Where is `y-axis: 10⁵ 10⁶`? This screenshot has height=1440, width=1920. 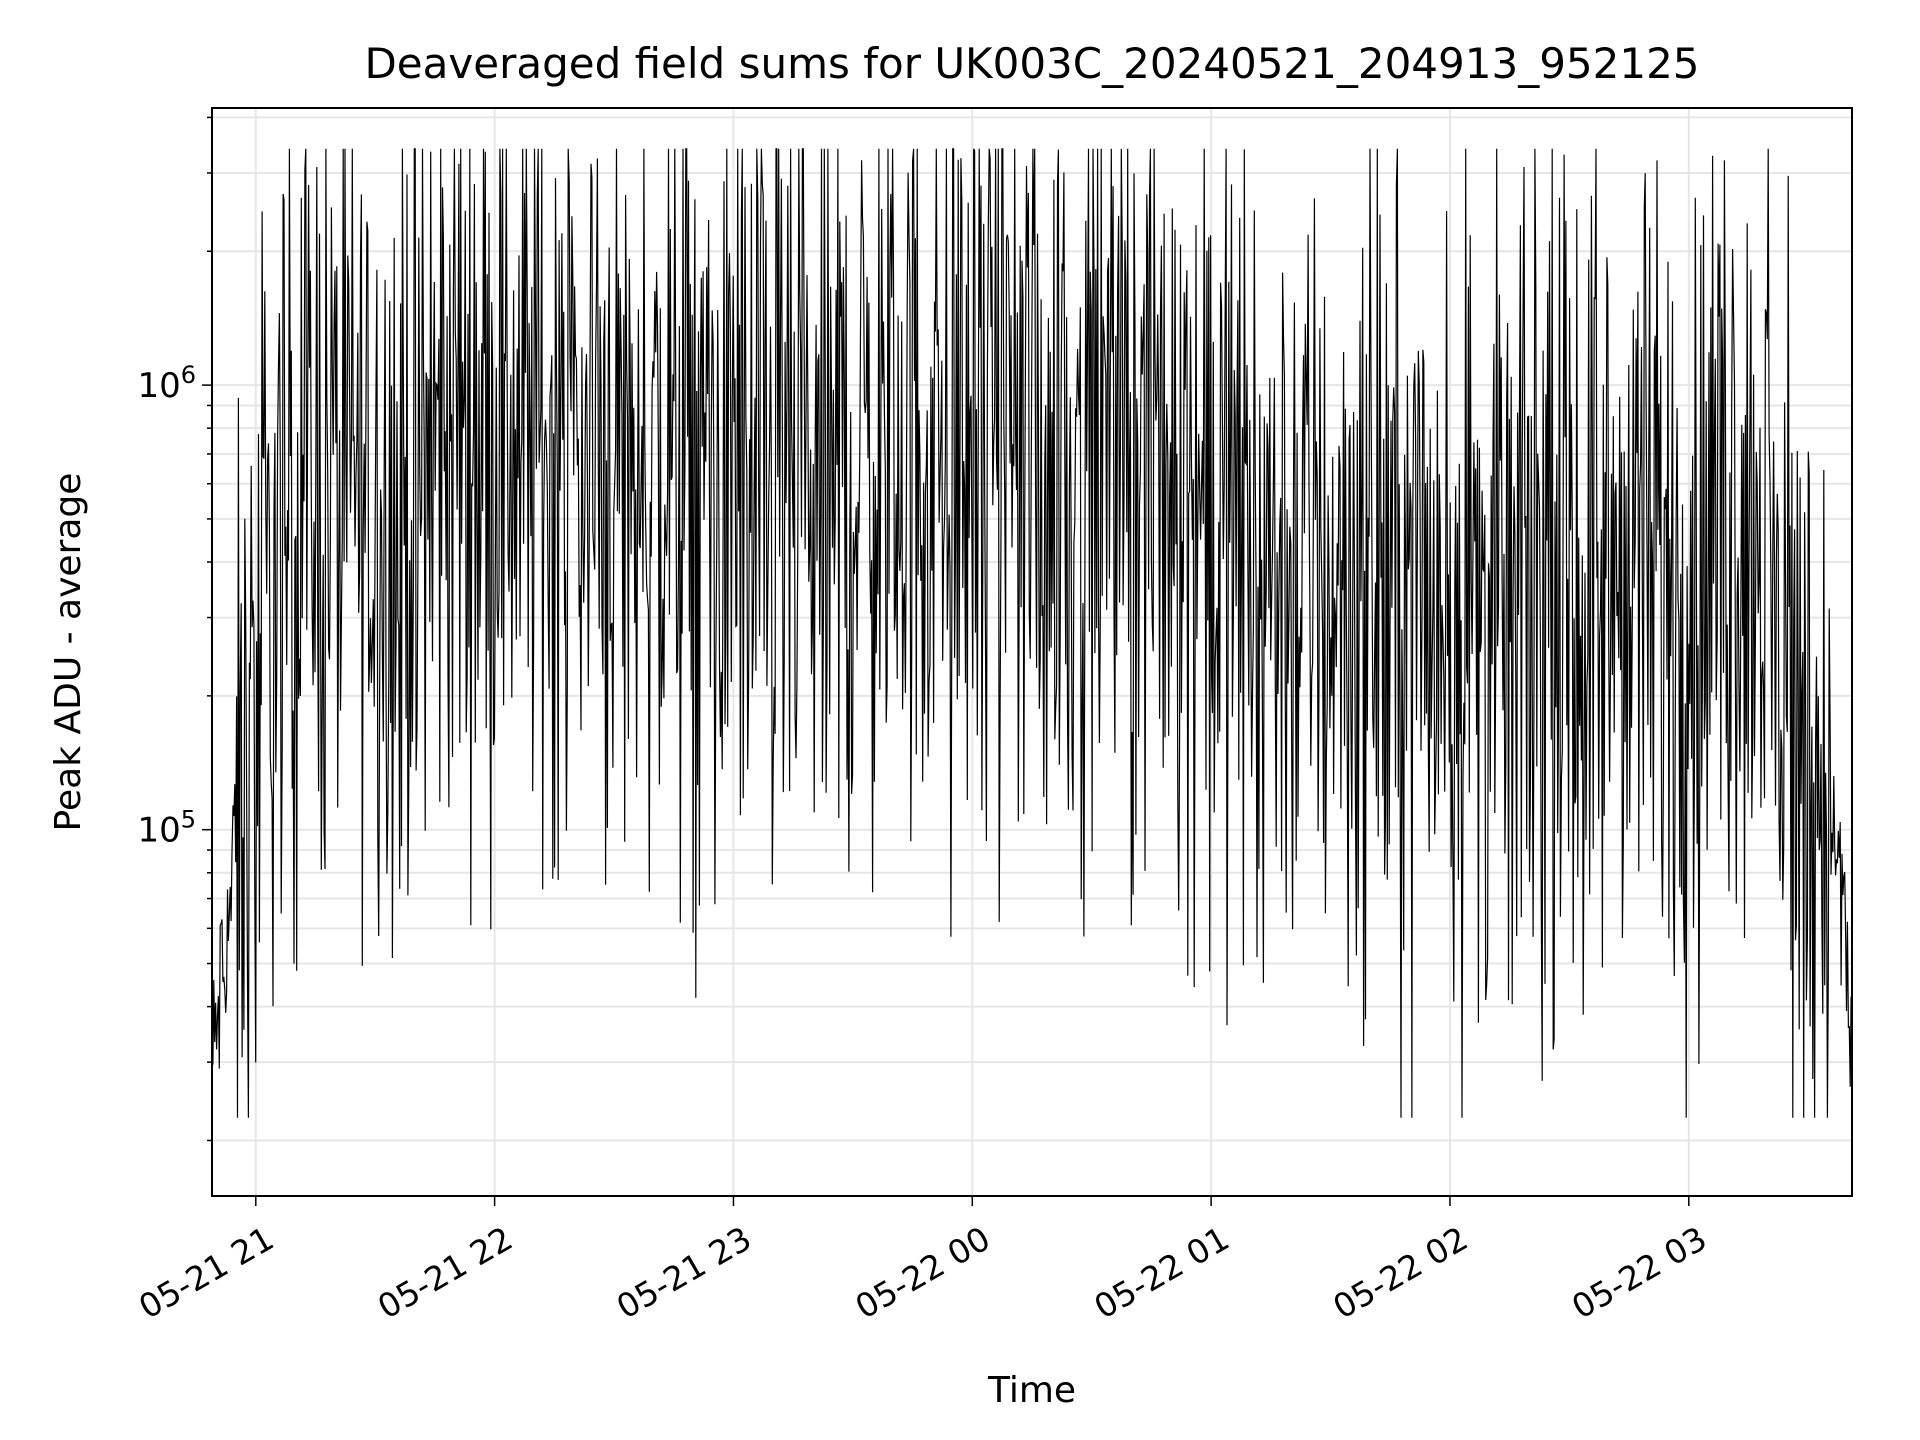
y-axis: 10⁵ 10⁶ is located at coordinates (174, 629).